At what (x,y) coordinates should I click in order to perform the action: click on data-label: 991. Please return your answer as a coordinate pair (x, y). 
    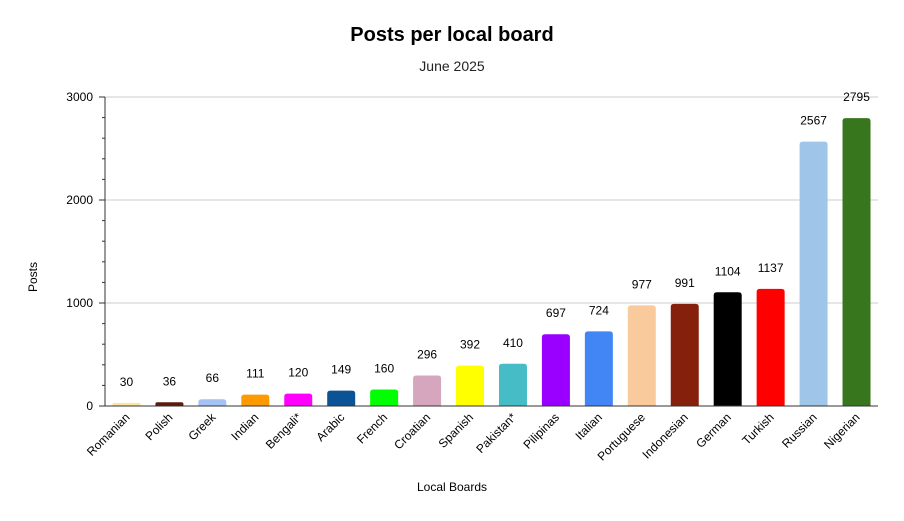
    Looking at the image, I should click on (685, 283).